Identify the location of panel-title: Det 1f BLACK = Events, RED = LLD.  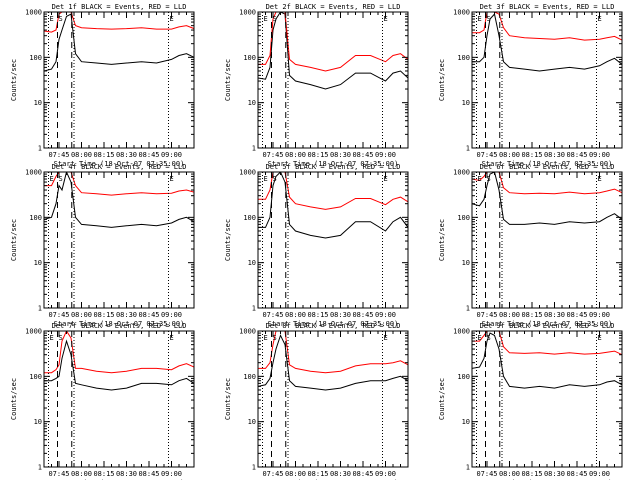
(119, 7).